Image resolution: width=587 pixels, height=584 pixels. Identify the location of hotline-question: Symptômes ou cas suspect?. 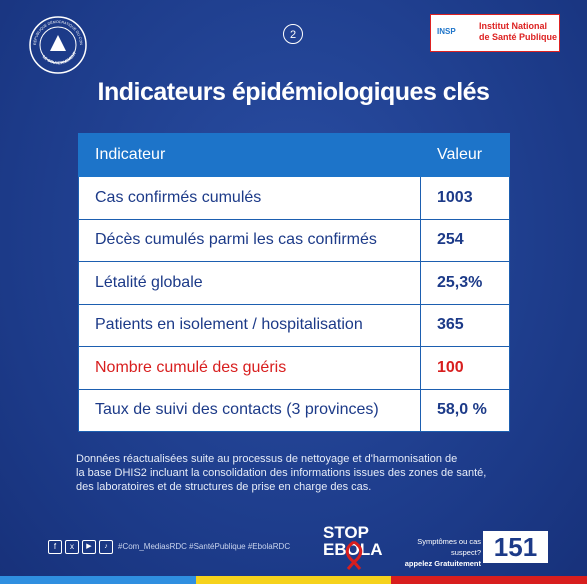
(449, 547).